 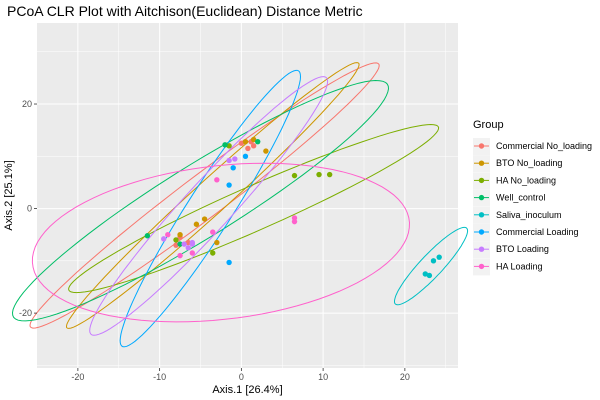 What do you see at coordinates (537, 232) in the screenshot?
I see `legend-label: Commercial Loading` at bounding box center [537, 232].